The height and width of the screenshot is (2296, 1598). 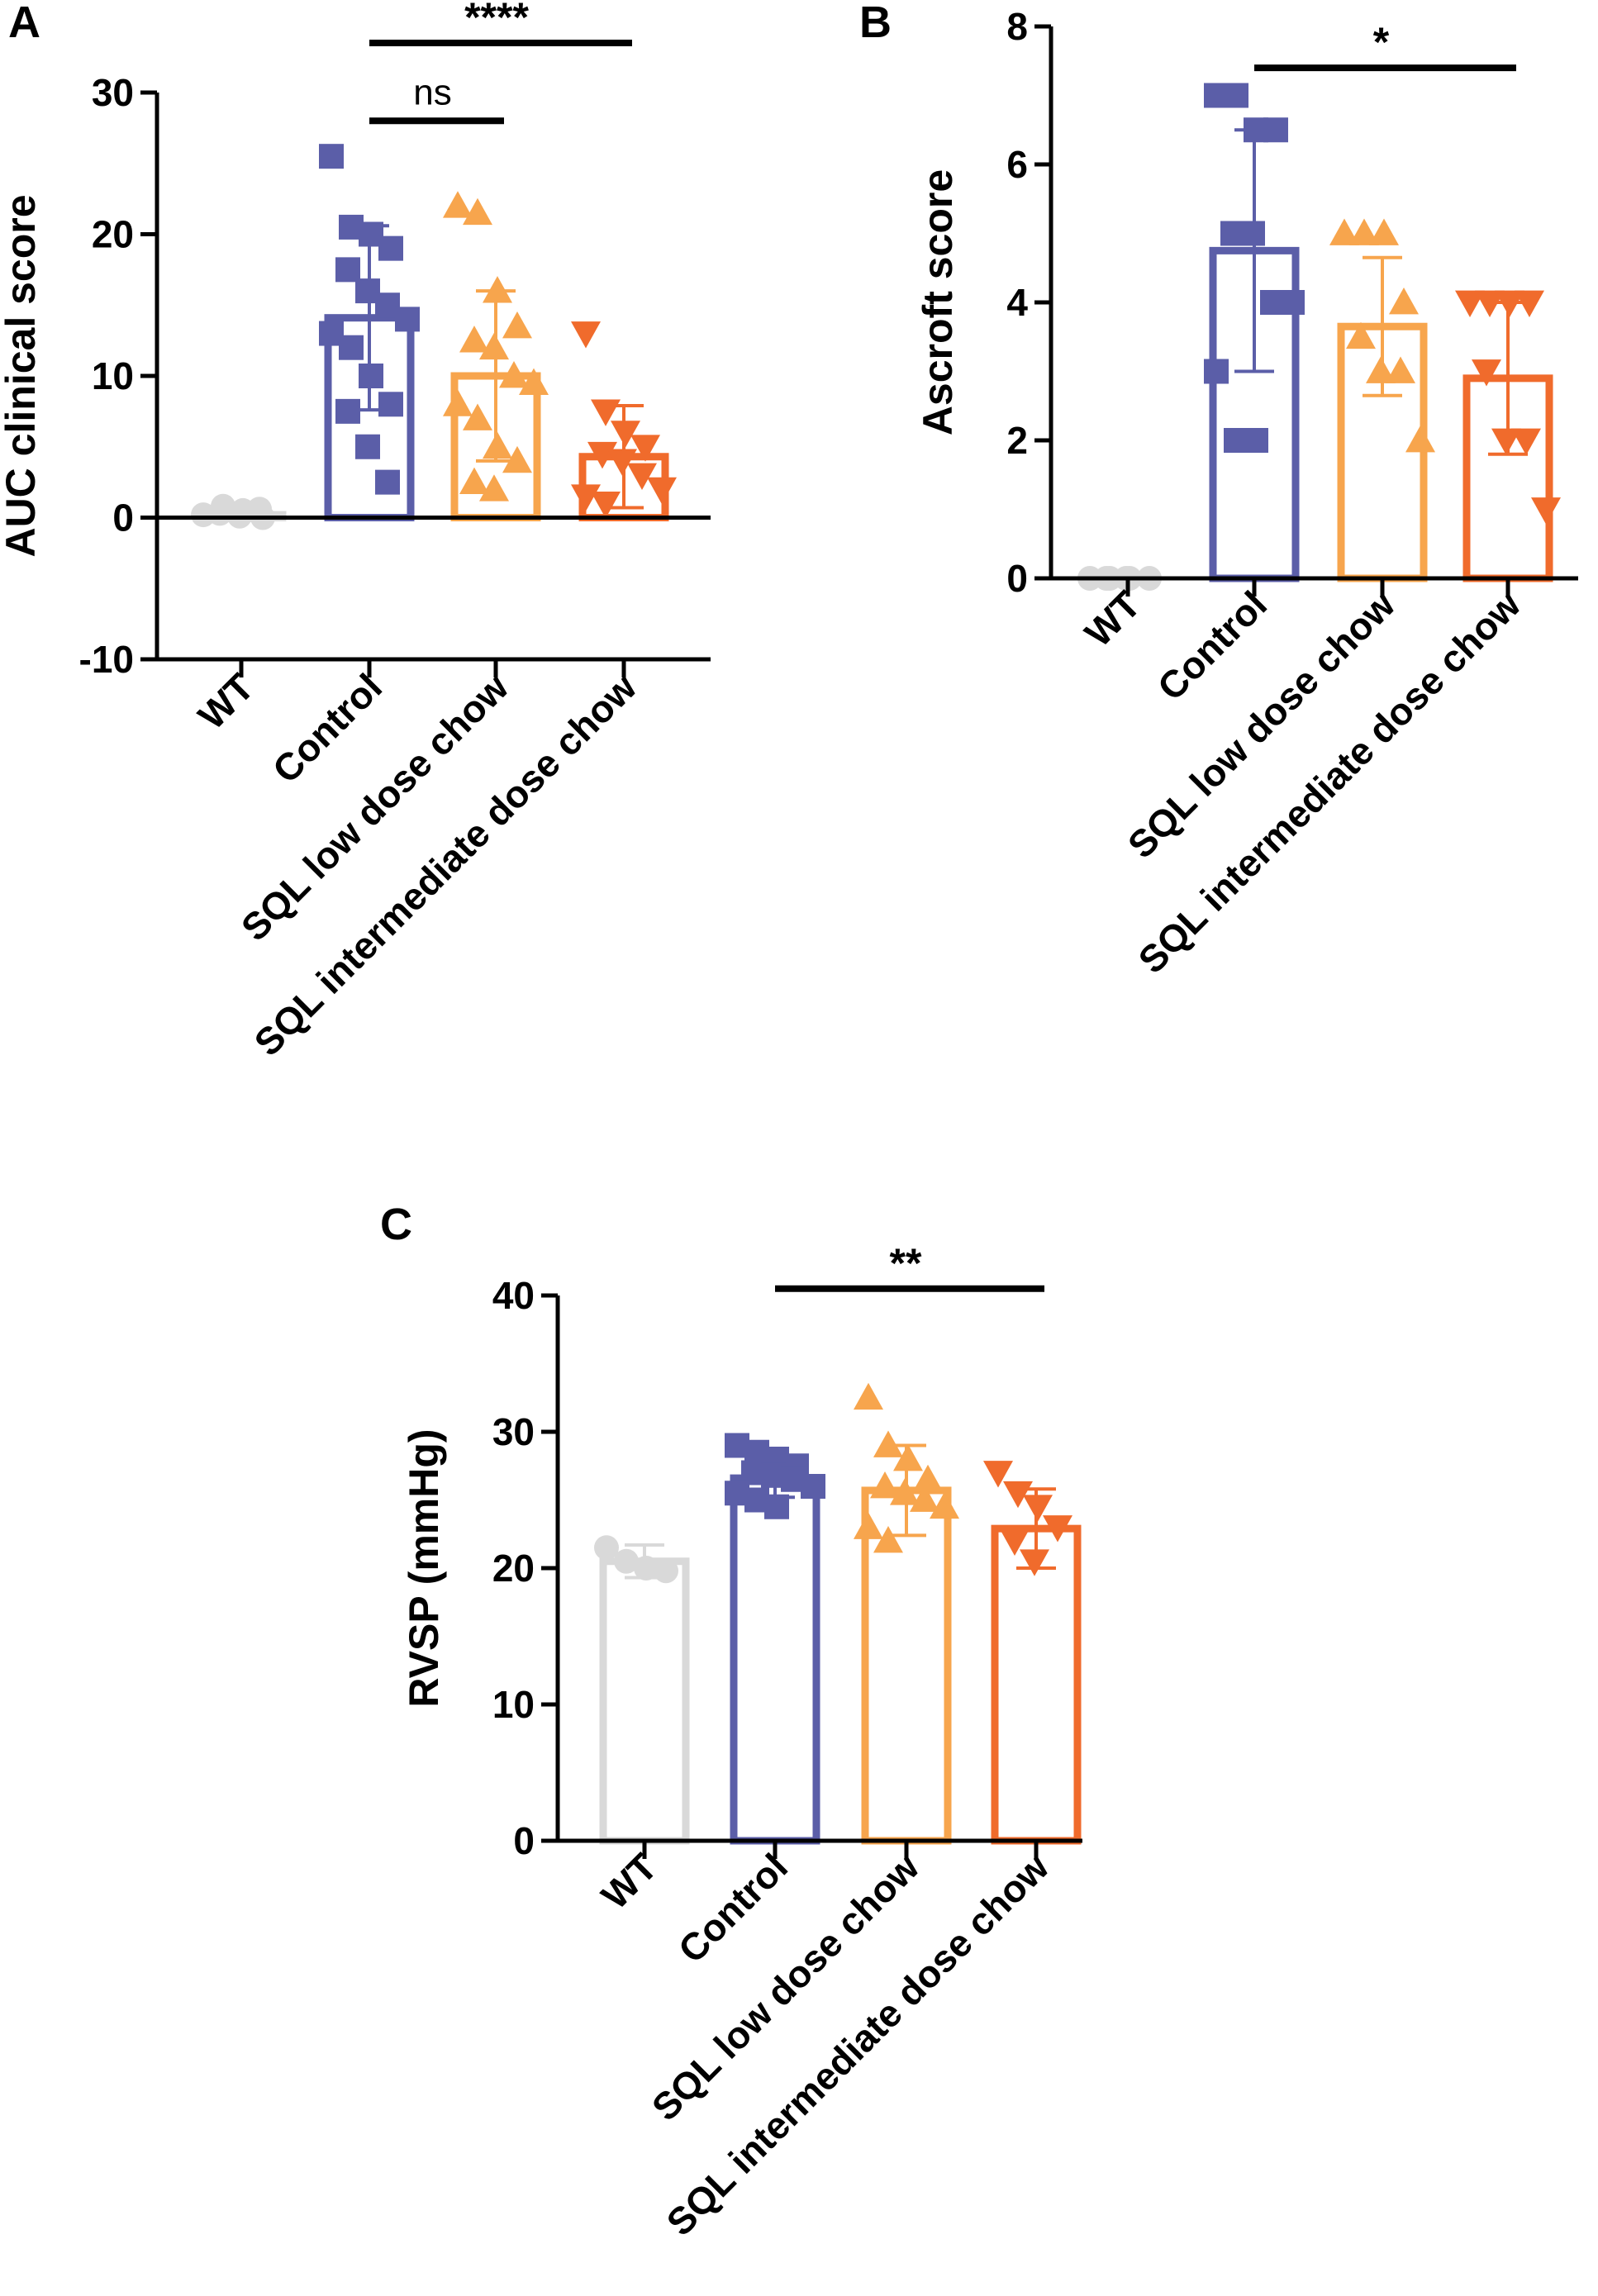 I want to click on panel-c-ytick-label: 0, so click(x=524, y=1840).